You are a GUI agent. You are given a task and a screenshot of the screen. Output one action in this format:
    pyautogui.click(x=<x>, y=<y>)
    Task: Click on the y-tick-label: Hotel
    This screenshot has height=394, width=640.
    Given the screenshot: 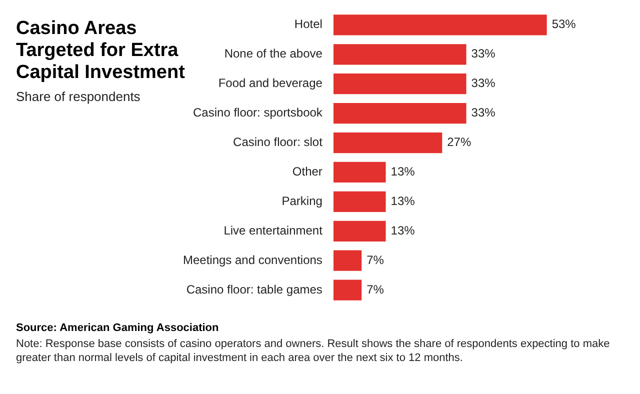 What is the action you would take?
    pyautogui.click(x=308, y=24)
    